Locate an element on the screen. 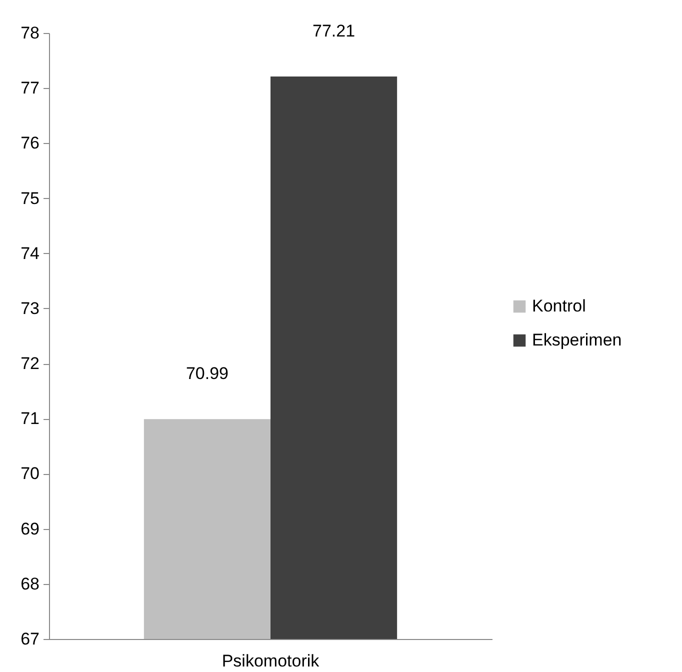  y-tick-label: 68 is located at coordinates (30, 584).